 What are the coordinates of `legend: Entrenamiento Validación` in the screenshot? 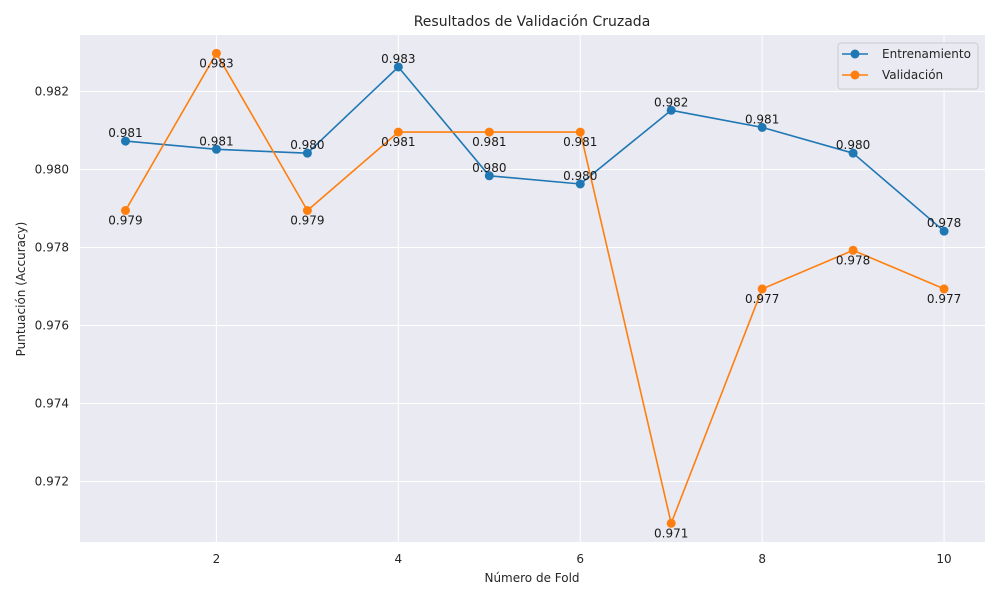 It's located at (908, 66).